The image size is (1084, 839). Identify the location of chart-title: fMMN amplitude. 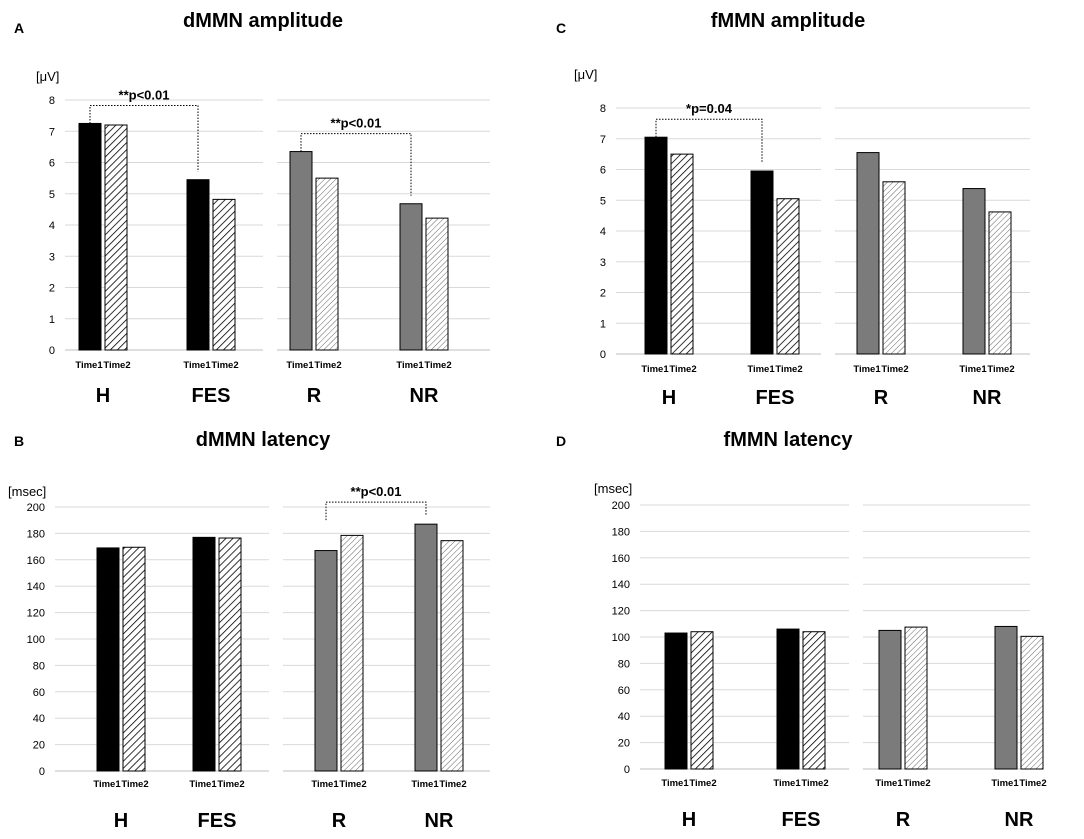
(788, 21).